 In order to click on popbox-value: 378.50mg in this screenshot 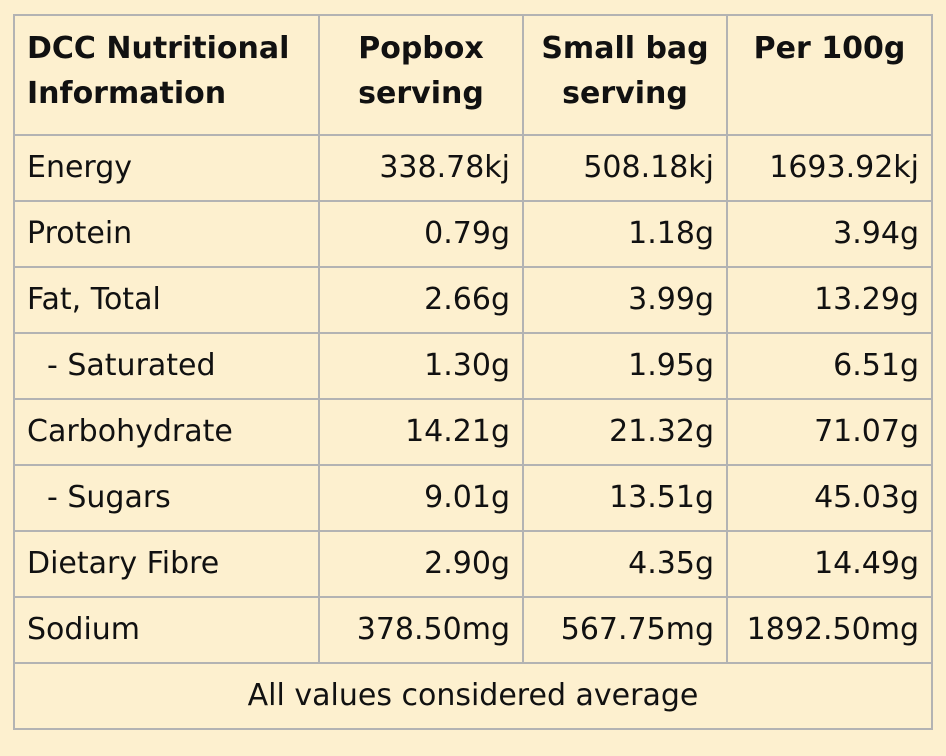, I will do `click(421, 630)`.